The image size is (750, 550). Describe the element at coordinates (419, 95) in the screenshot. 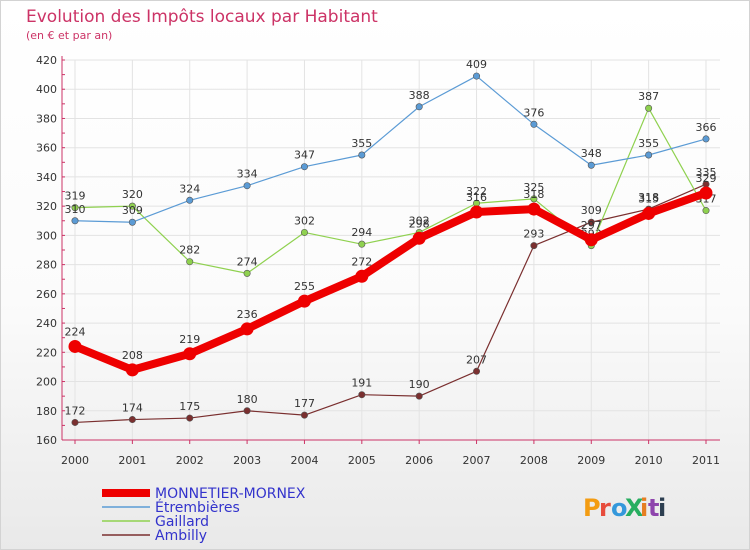

I see `data-label-etrembieres: 388` at that location.